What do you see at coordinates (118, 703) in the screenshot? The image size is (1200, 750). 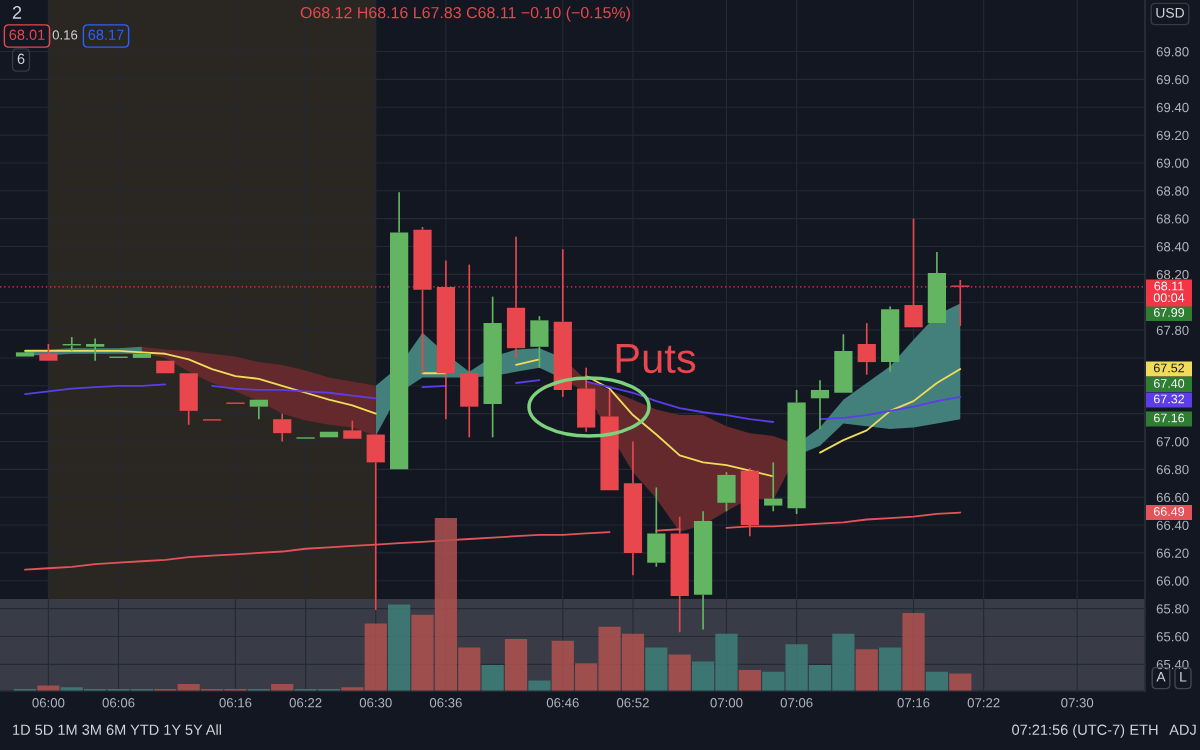 I see `x-tick-label: 06:06` at bounding box center [118, 703].